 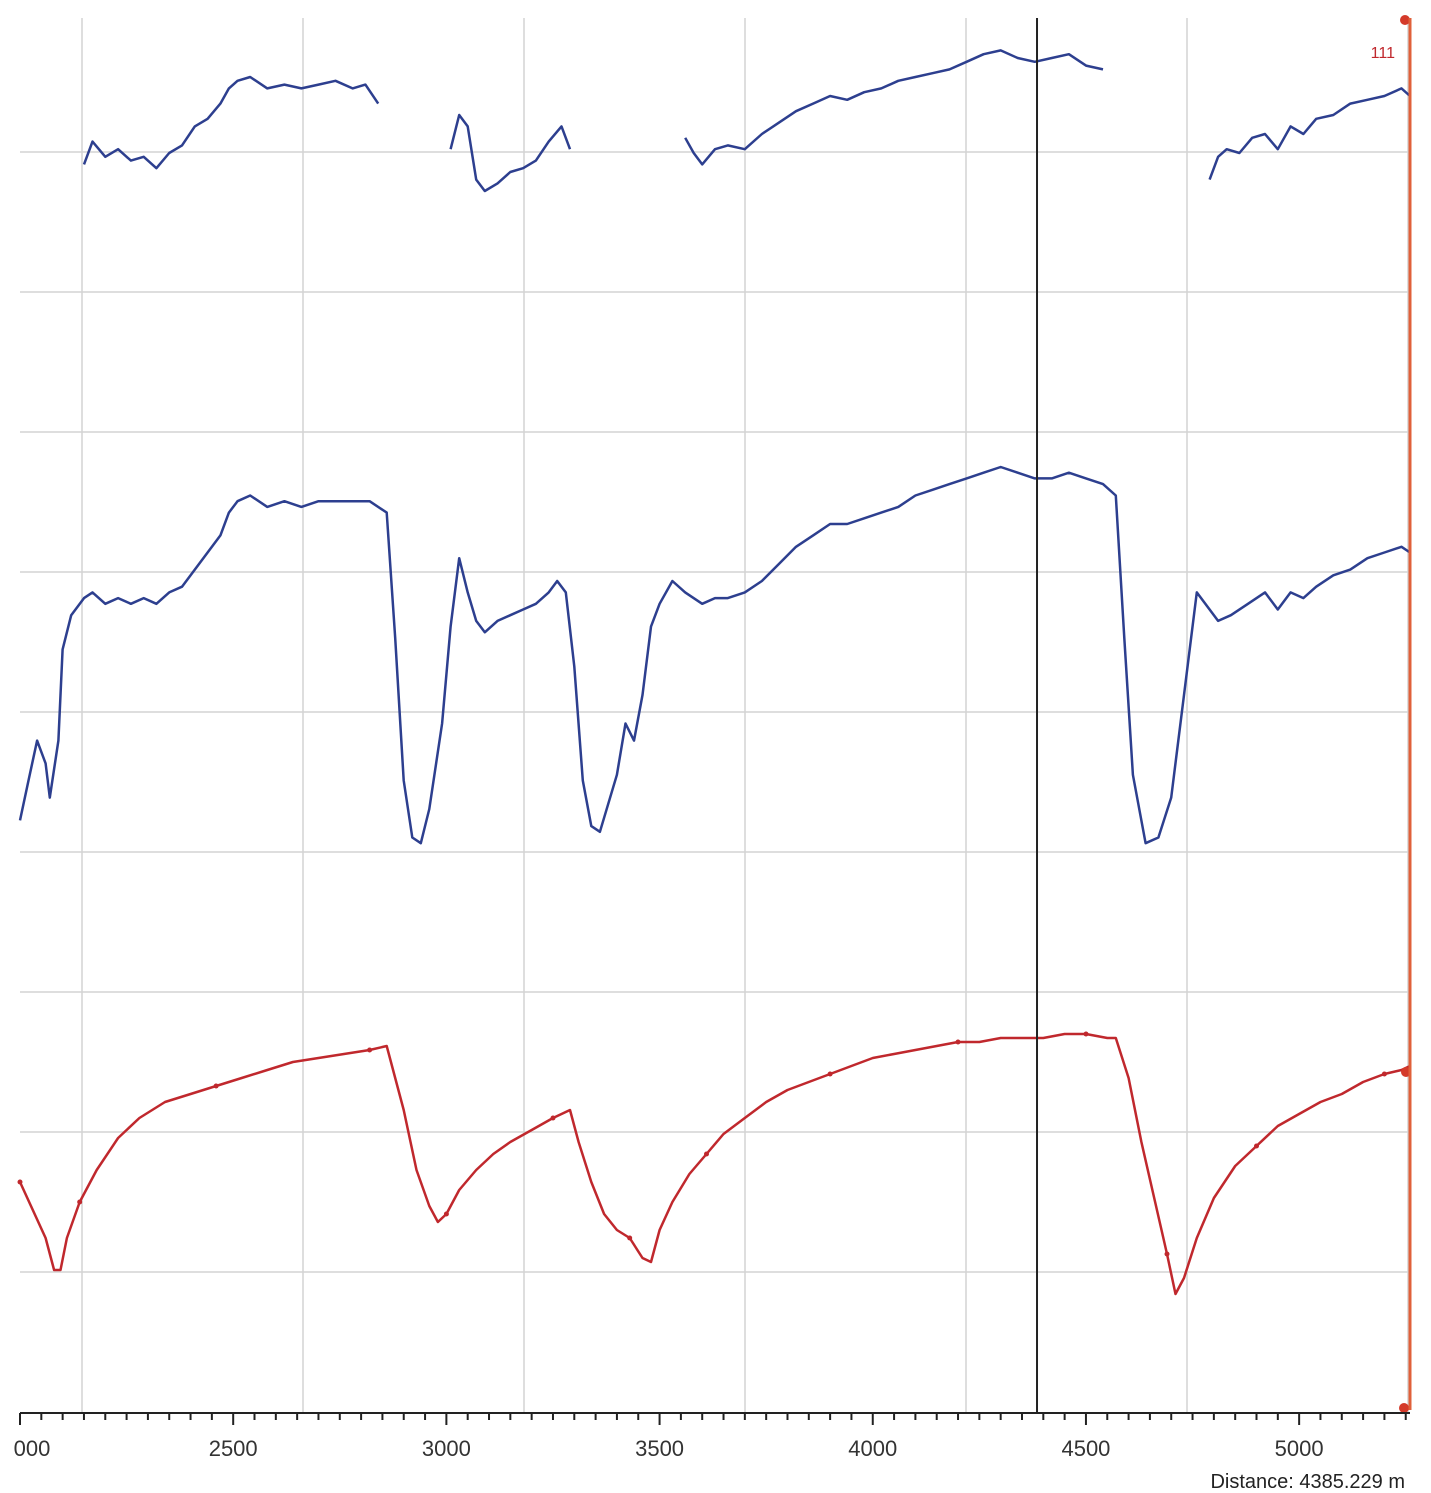 I want to click on x-tick-label: 000, so click(x=32, y=1448).